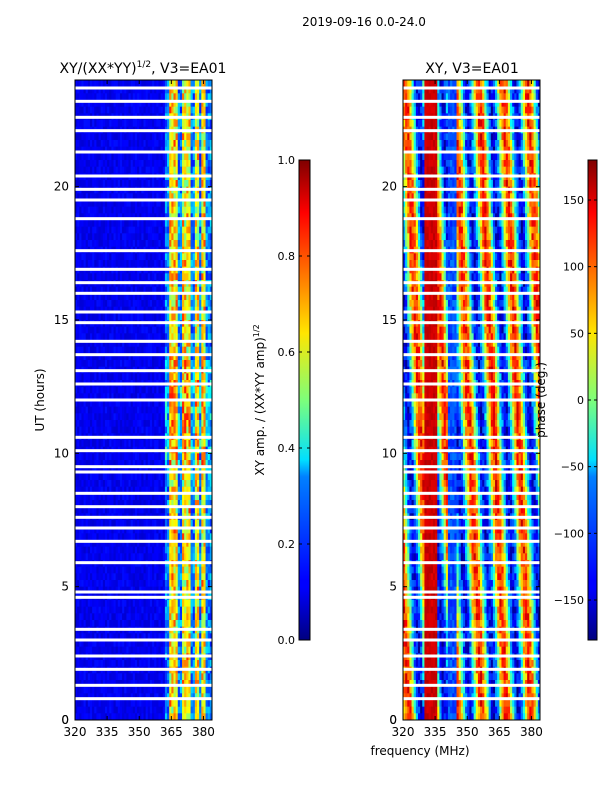 The width and height of the screenshot is (600, 800). I want to click on right-ytick-label-zero: 0, so click(393, 720).